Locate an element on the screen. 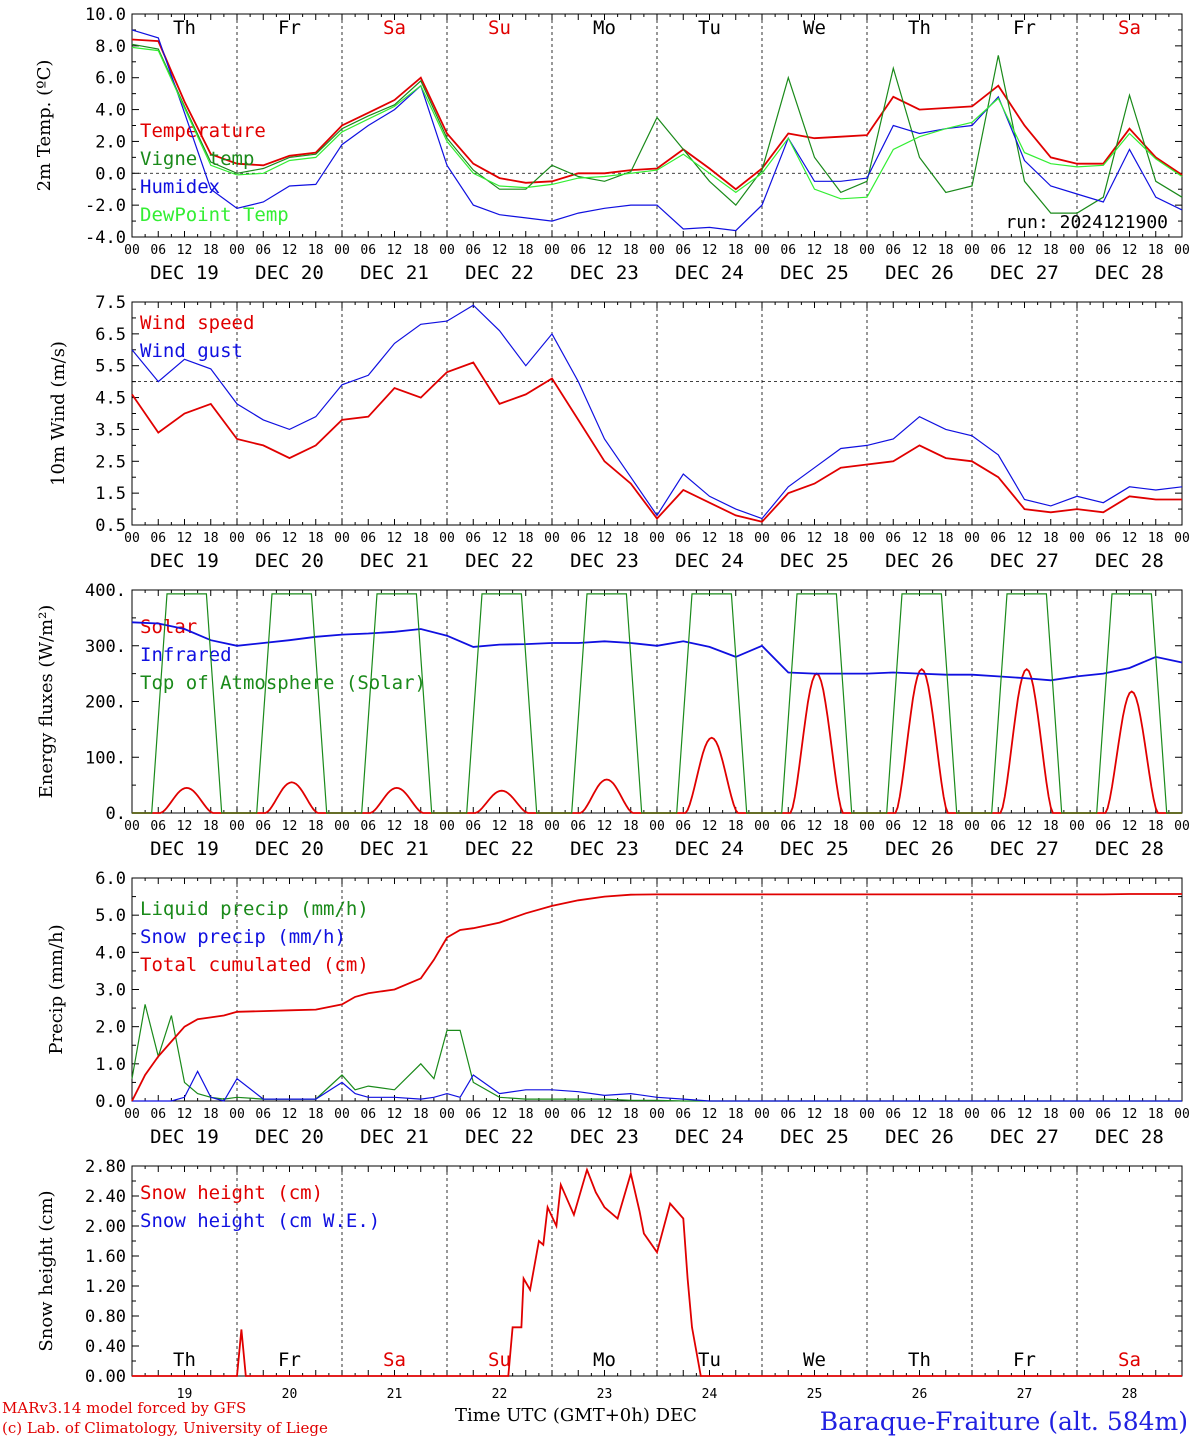 This screenshot has height=1440, width=1194. weekday-label: We is located at coordinates (814, 28).